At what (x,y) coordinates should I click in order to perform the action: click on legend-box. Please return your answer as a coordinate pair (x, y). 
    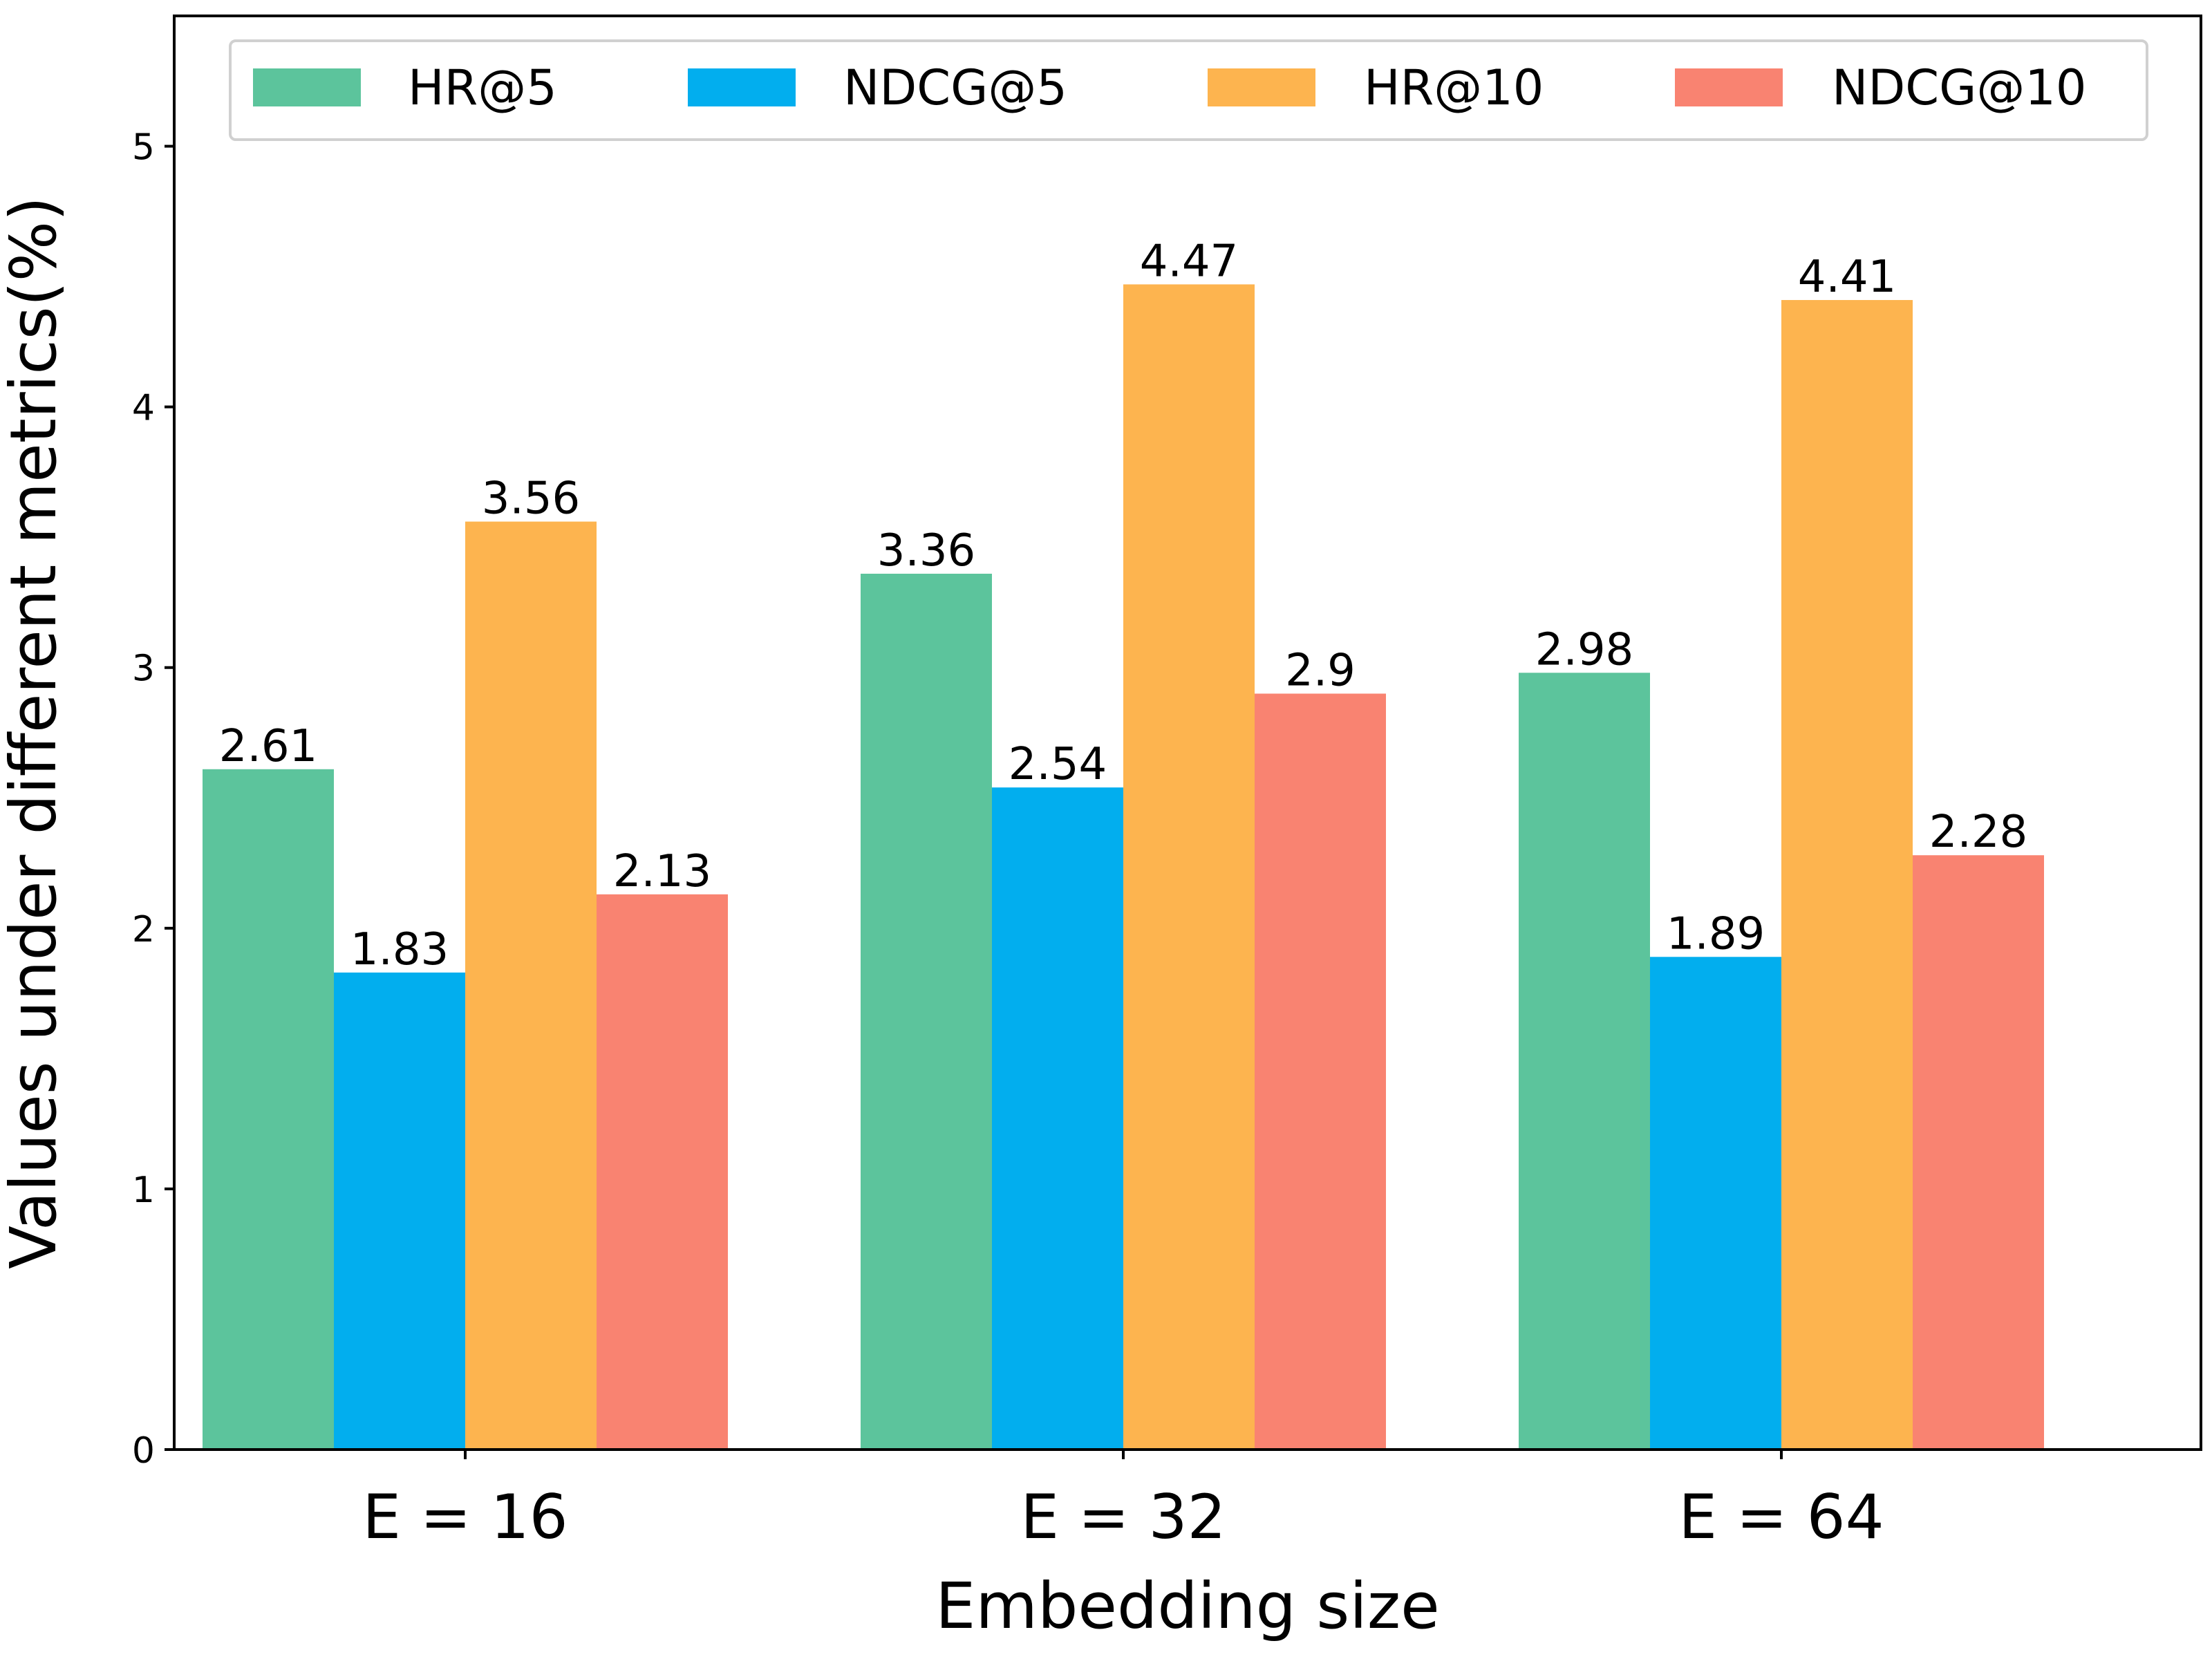
    Looking at the image, I should click on (1188, 90).